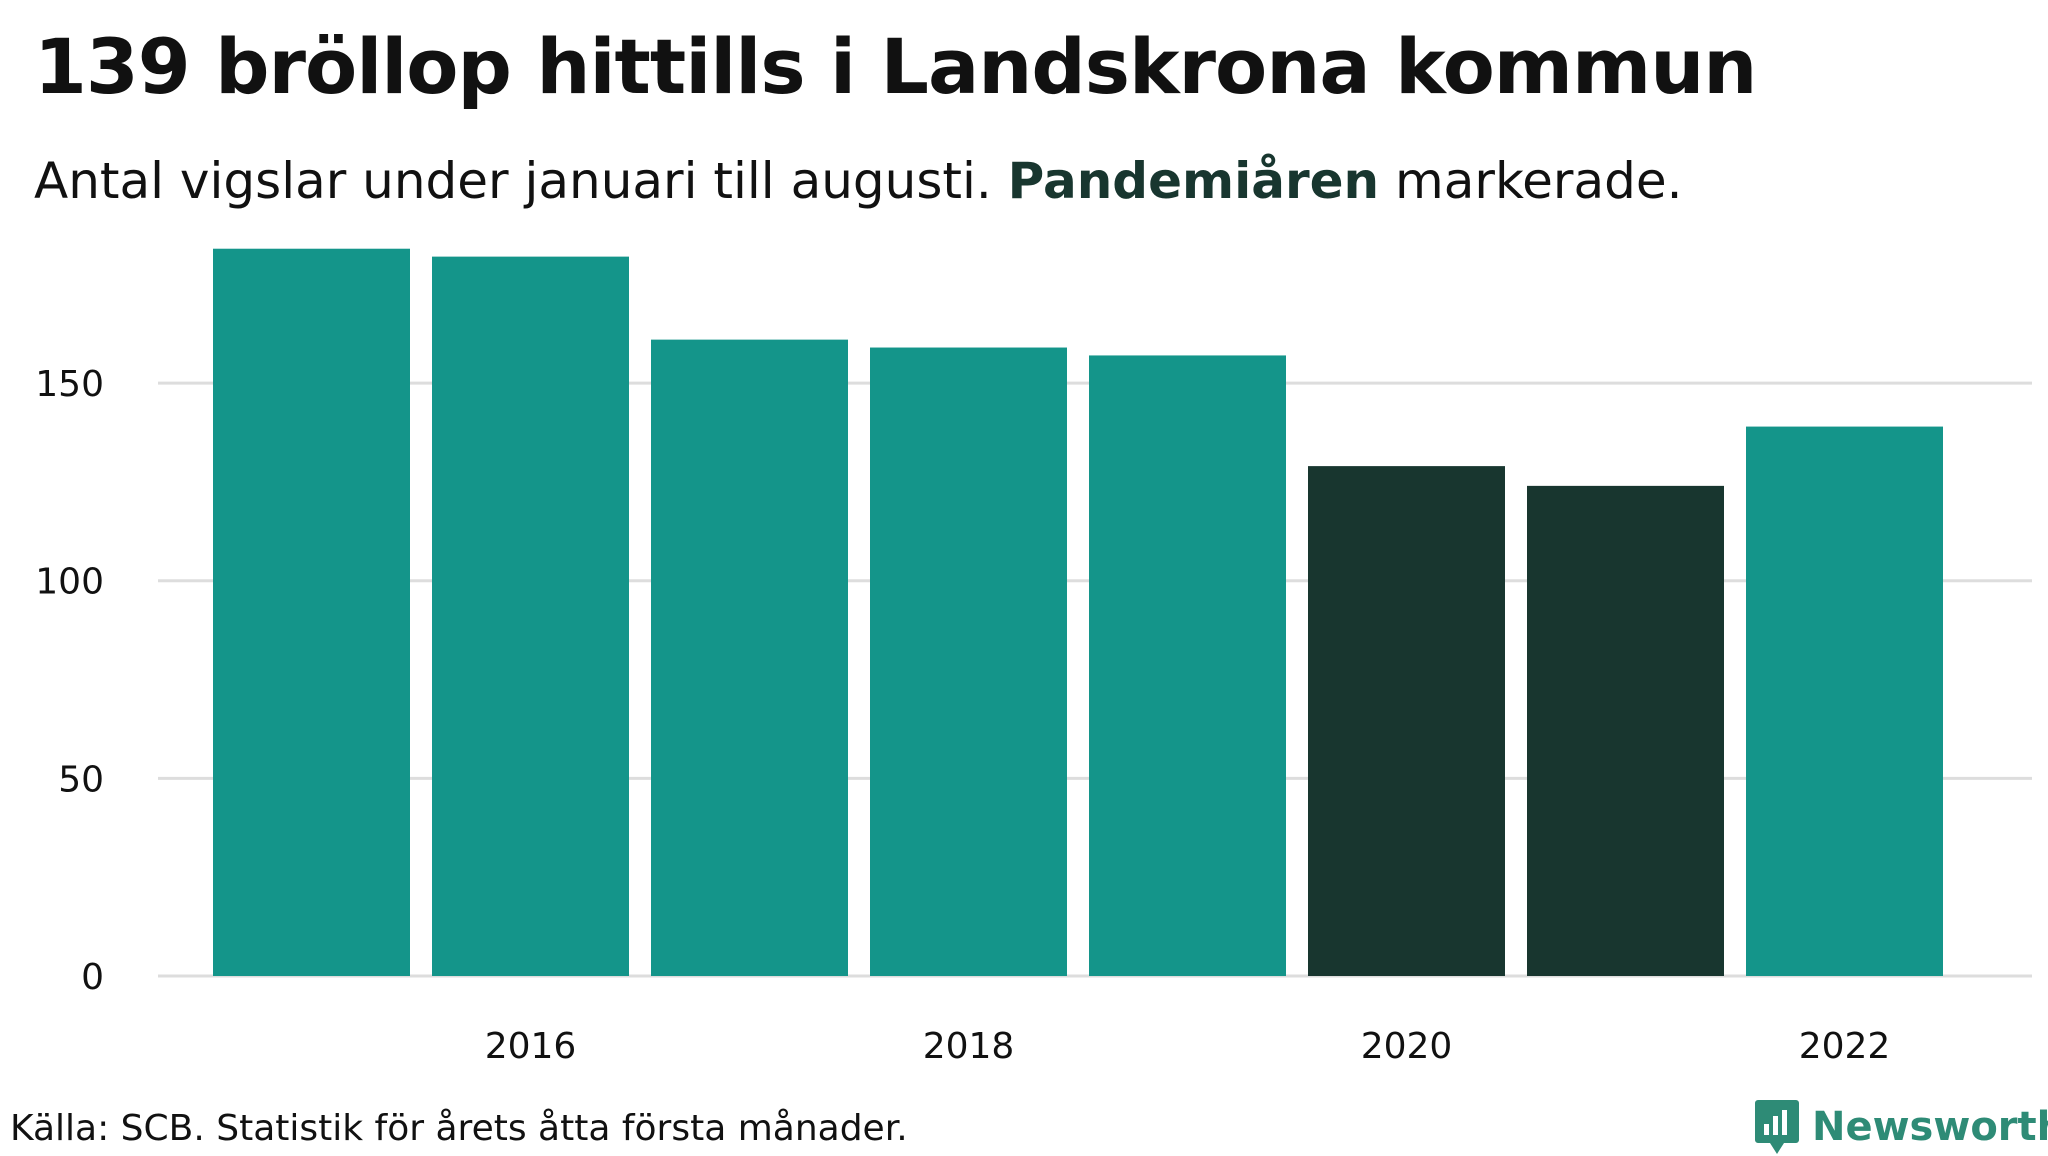 Image resolution: width=2048 pixels, height=1156 pixels. What do you see at coordinates (749, 657) in the screenshot?
I see `bar-2017` at bounding box center [749, 657].